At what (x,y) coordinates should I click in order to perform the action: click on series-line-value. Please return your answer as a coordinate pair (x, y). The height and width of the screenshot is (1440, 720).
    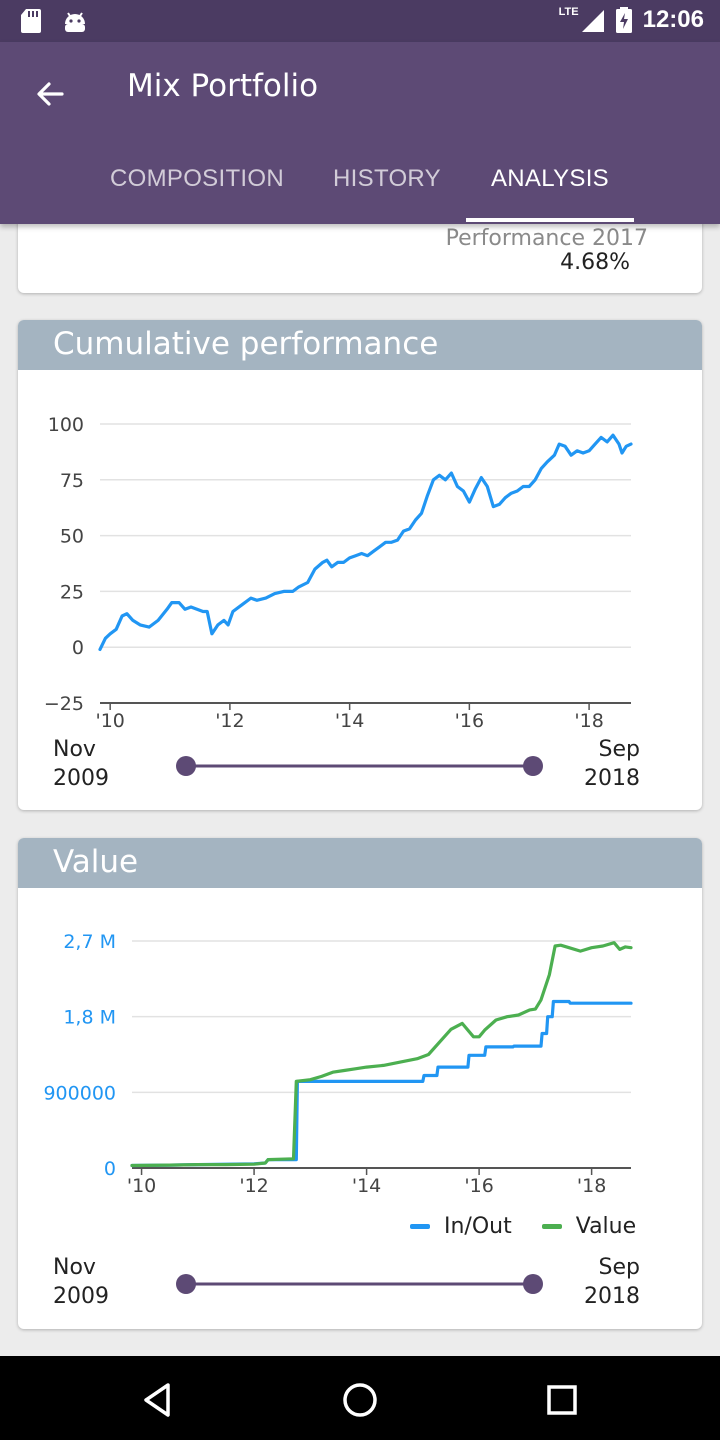
    Looking at the image, I should click on (381, 1054).